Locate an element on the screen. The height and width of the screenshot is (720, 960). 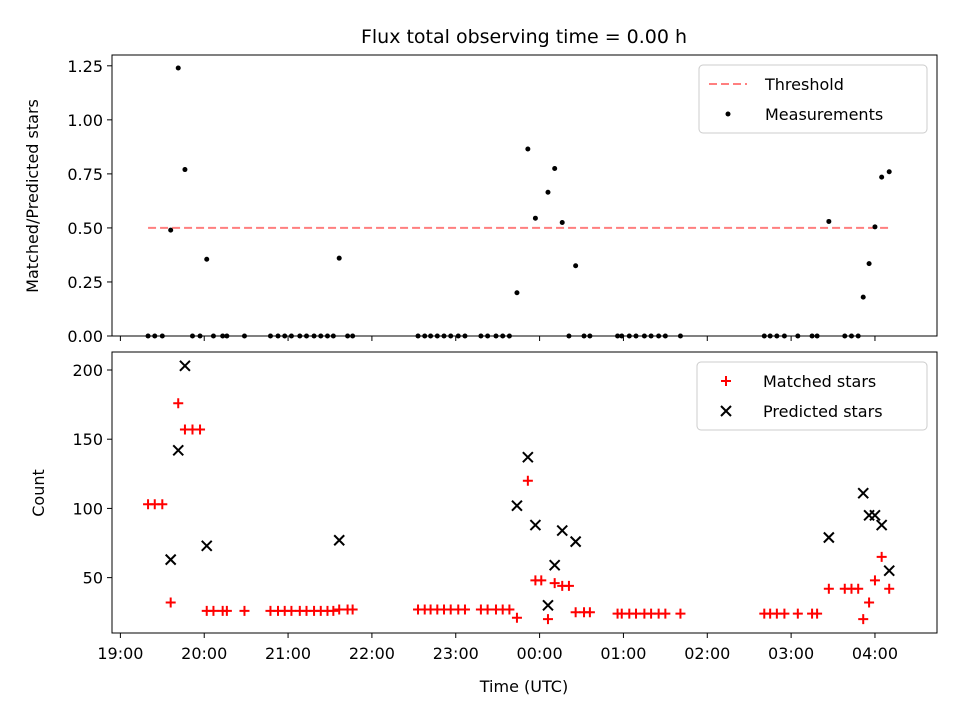
x-tick-label: 01:00 is located at coordinates (623, 653).